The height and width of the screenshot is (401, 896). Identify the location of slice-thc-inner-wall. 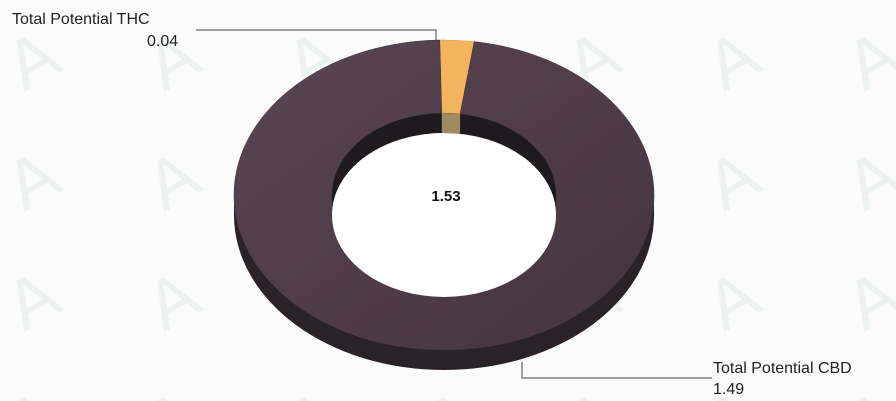
(451, 123).